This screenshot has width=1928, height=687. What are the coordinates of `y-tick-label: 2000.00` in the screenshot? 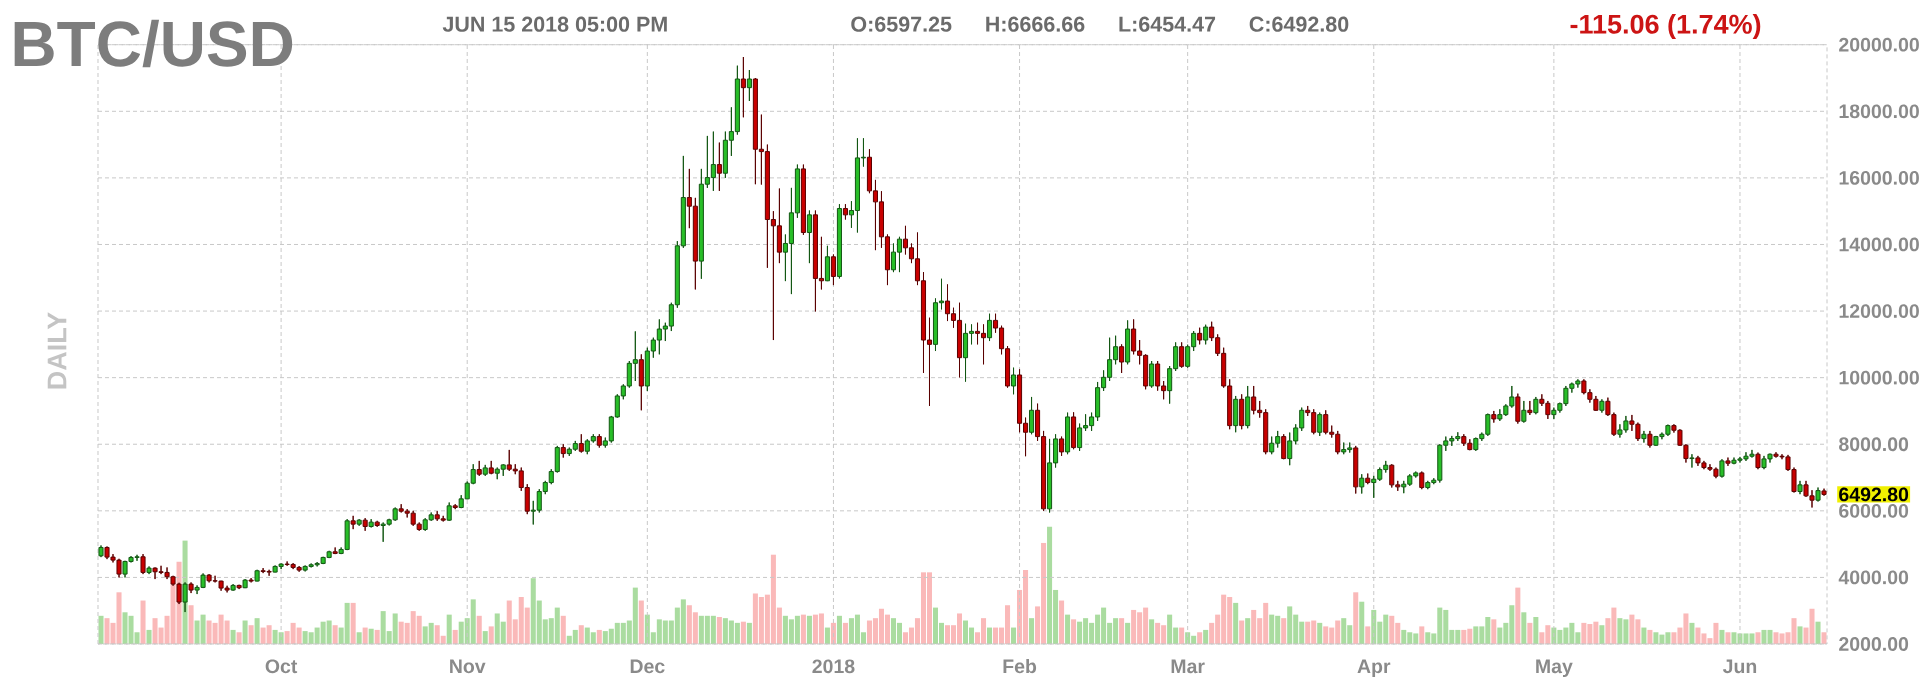 It's located at (1874, 644).